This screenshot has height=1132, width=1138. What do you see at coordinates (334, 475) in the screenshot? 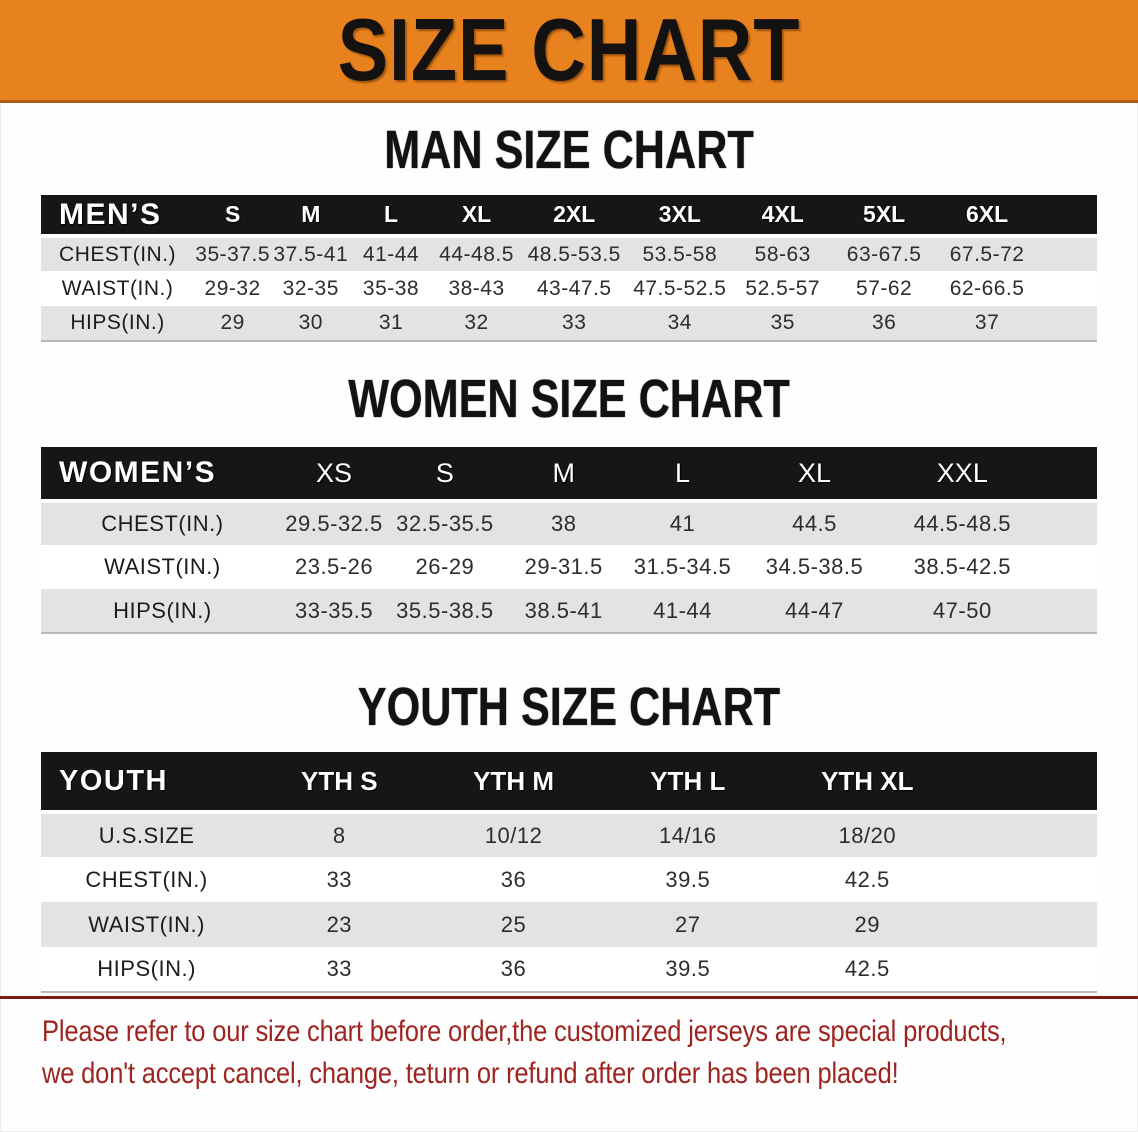
I see `size-column-header: XS` at bounding box center [334, 475].